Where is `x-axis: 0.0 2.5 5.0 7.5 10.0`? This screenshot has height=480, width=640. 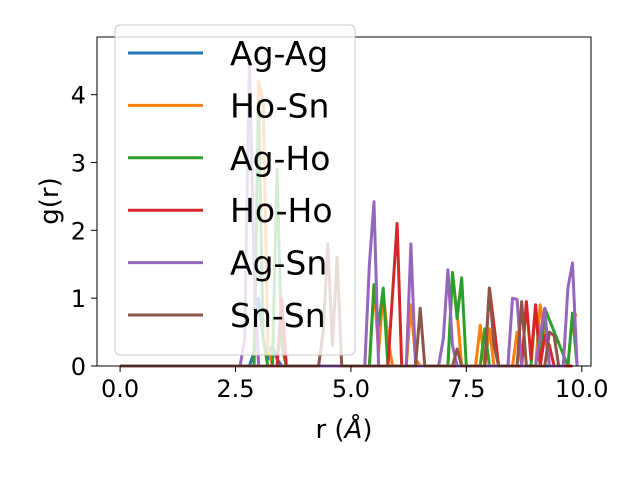
x-axis: 0.0 2.5 5.0 7.5 10.0 is located at coordinates (354, 384).